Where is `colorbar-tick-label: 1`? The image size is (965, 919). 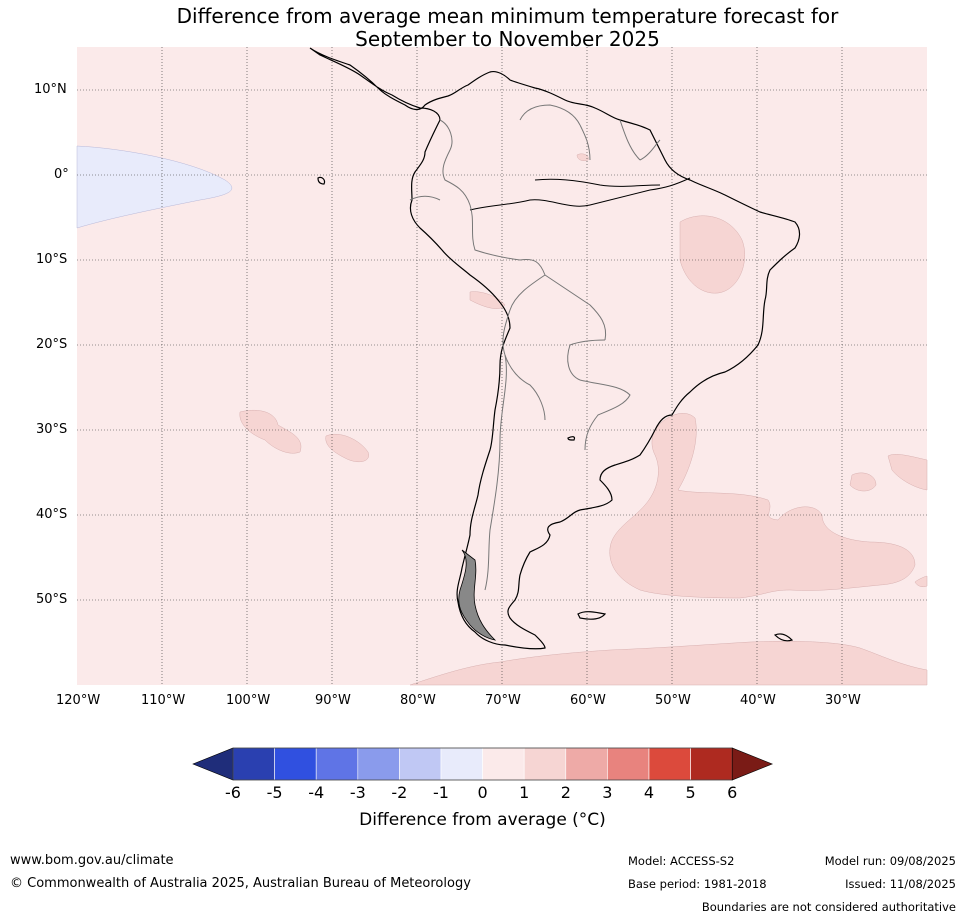
colorbar-tick-label: 1 is located at coordinates (524, 792).